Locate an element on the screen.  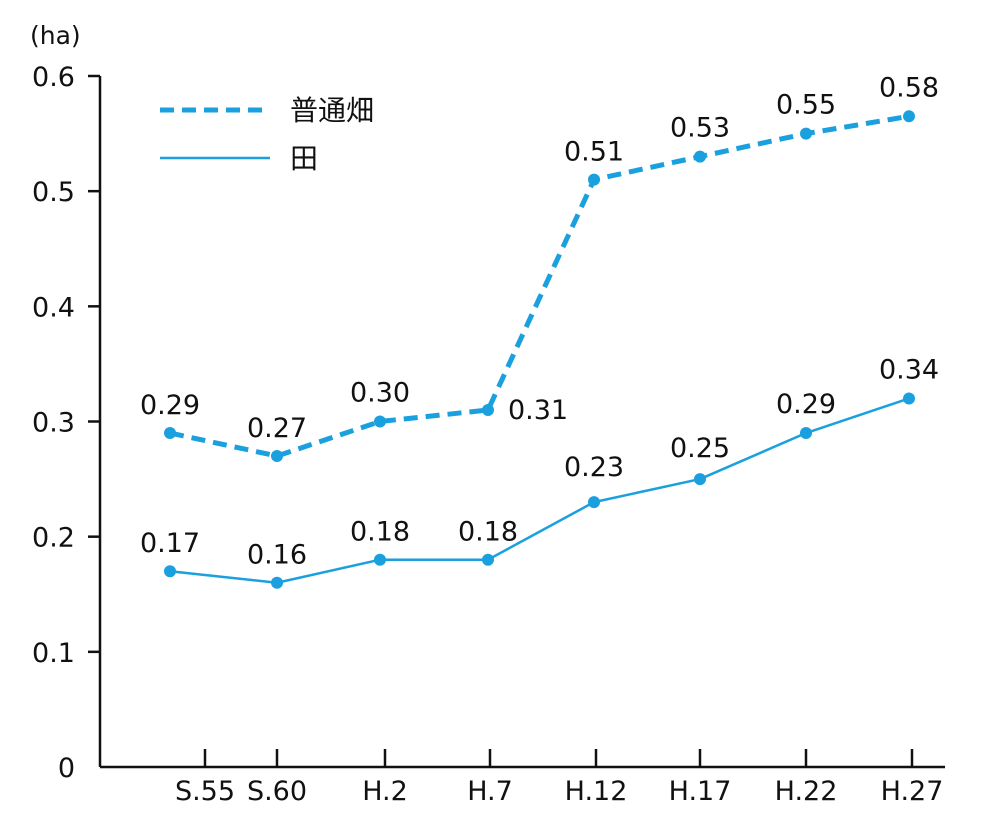
x-tick-label: H.2 is located at coordinates (385, 791).